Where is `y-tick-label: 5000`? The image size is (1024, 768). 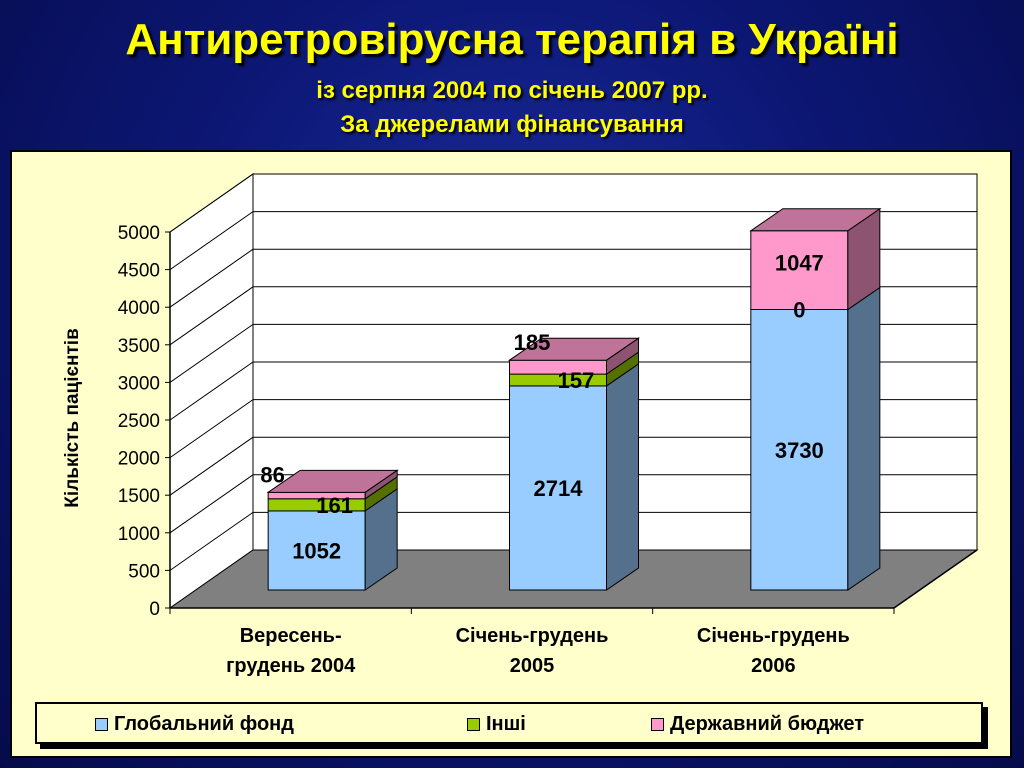
y-tick-label: 5000 is located at coordinates (139, 233).